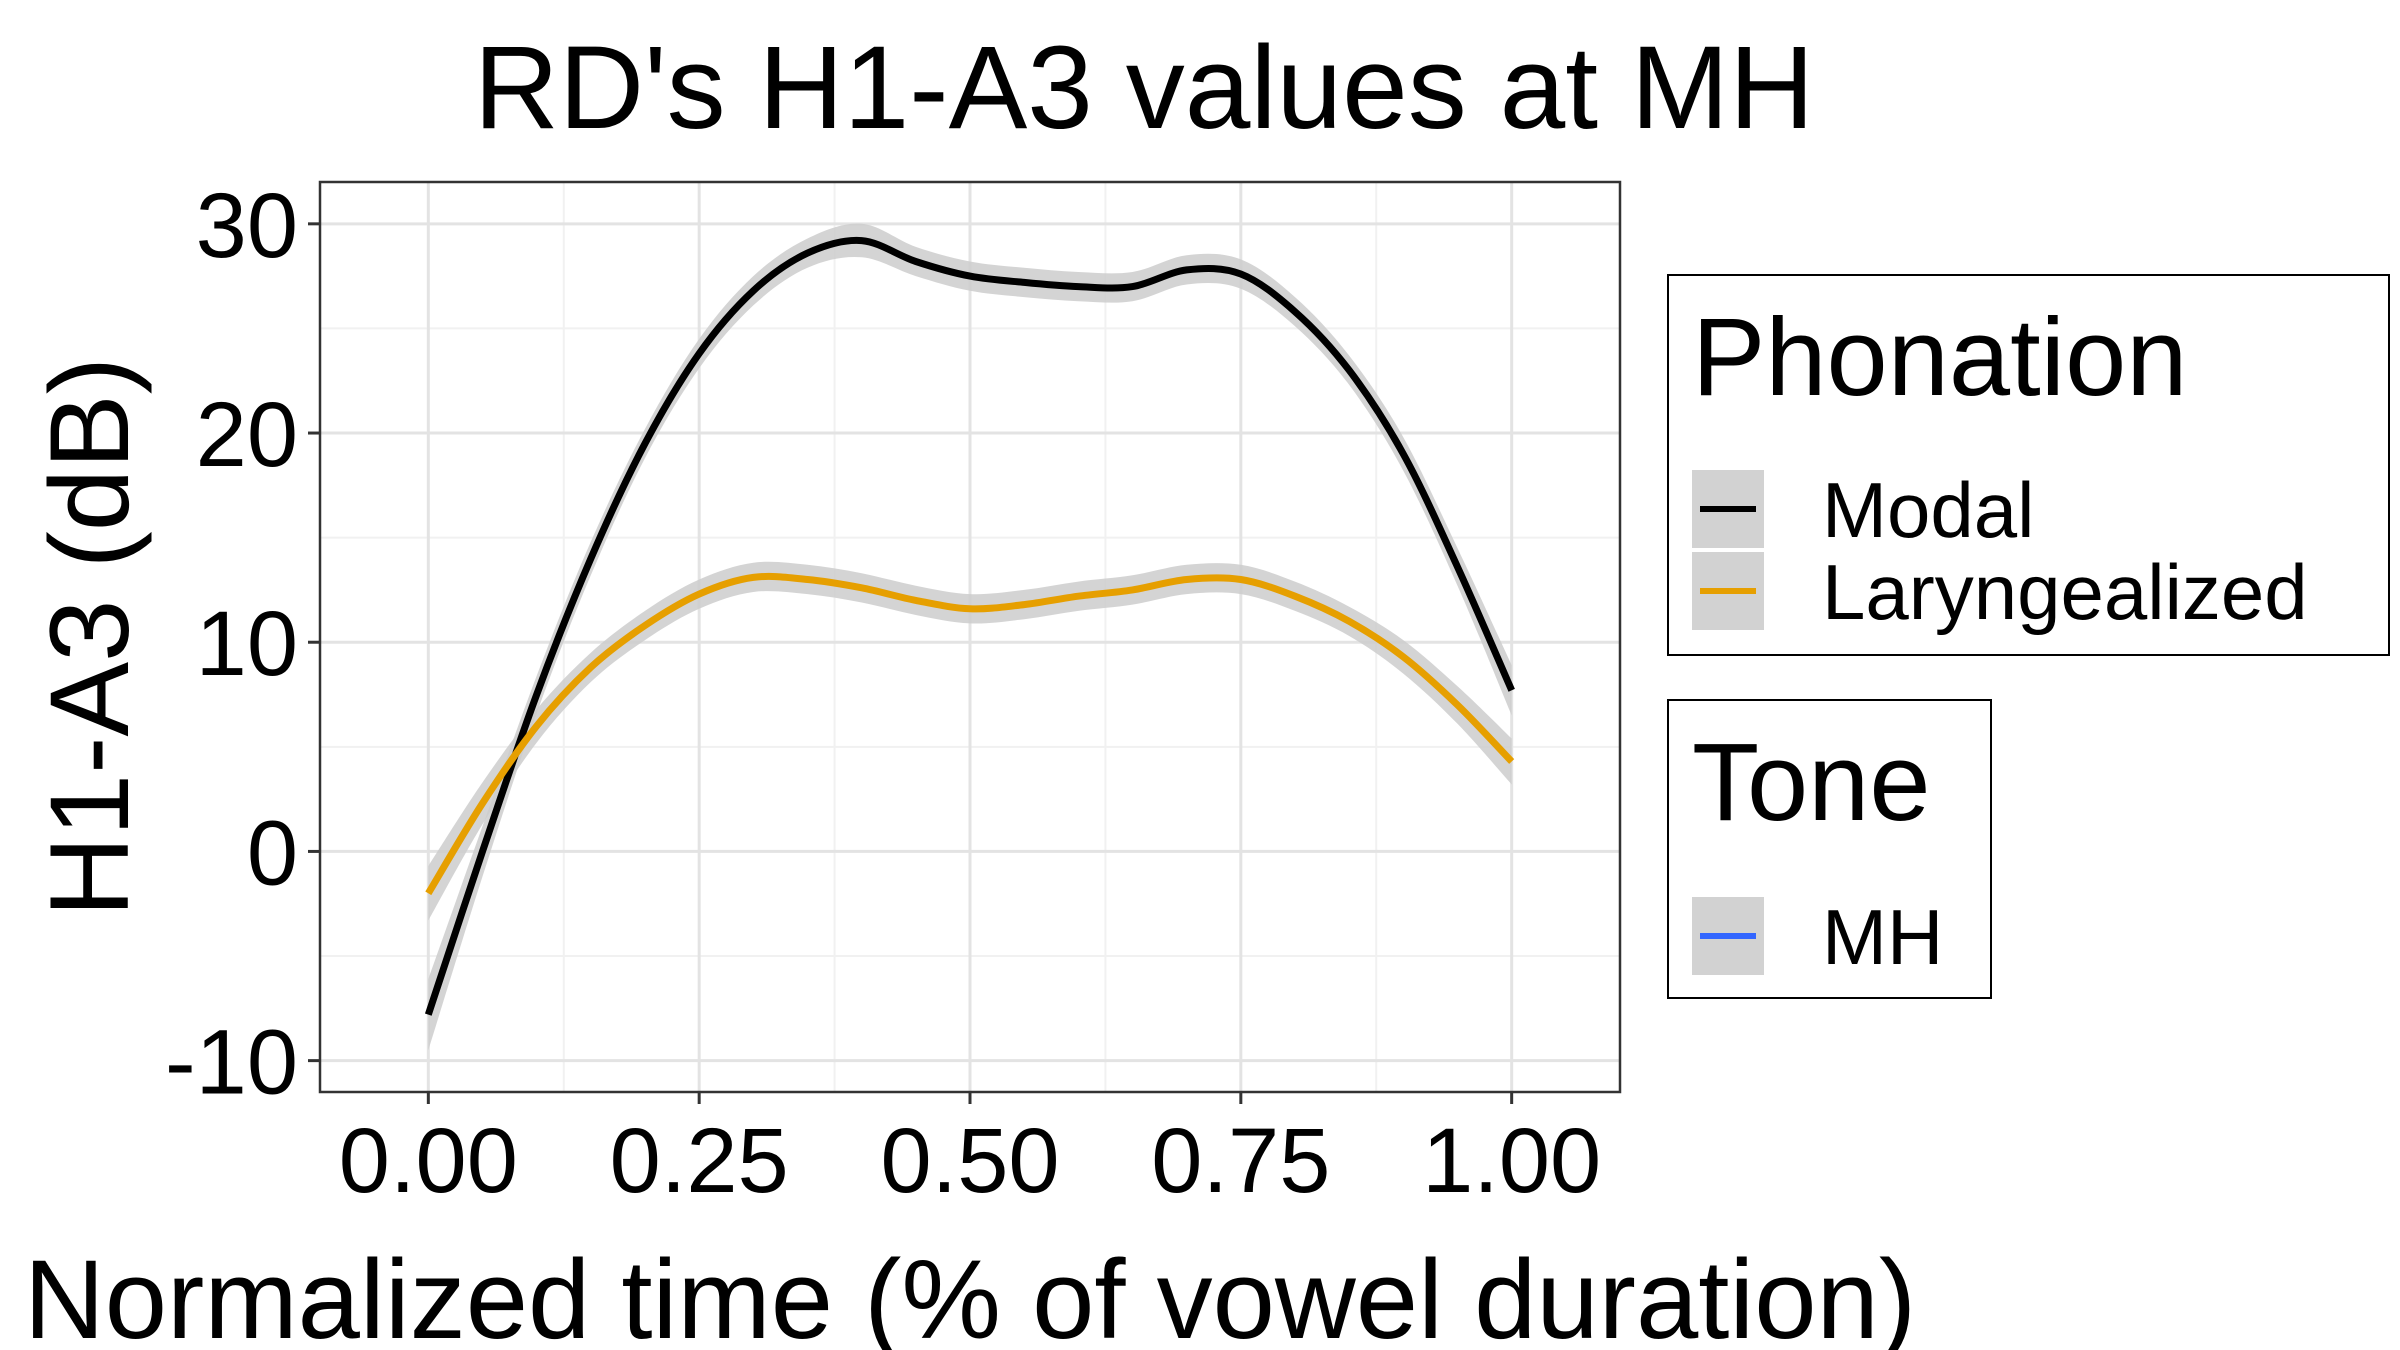 The image size is (2400, 1350). I want to click on x-tick-label: 0.75, so click(1240, 1161).